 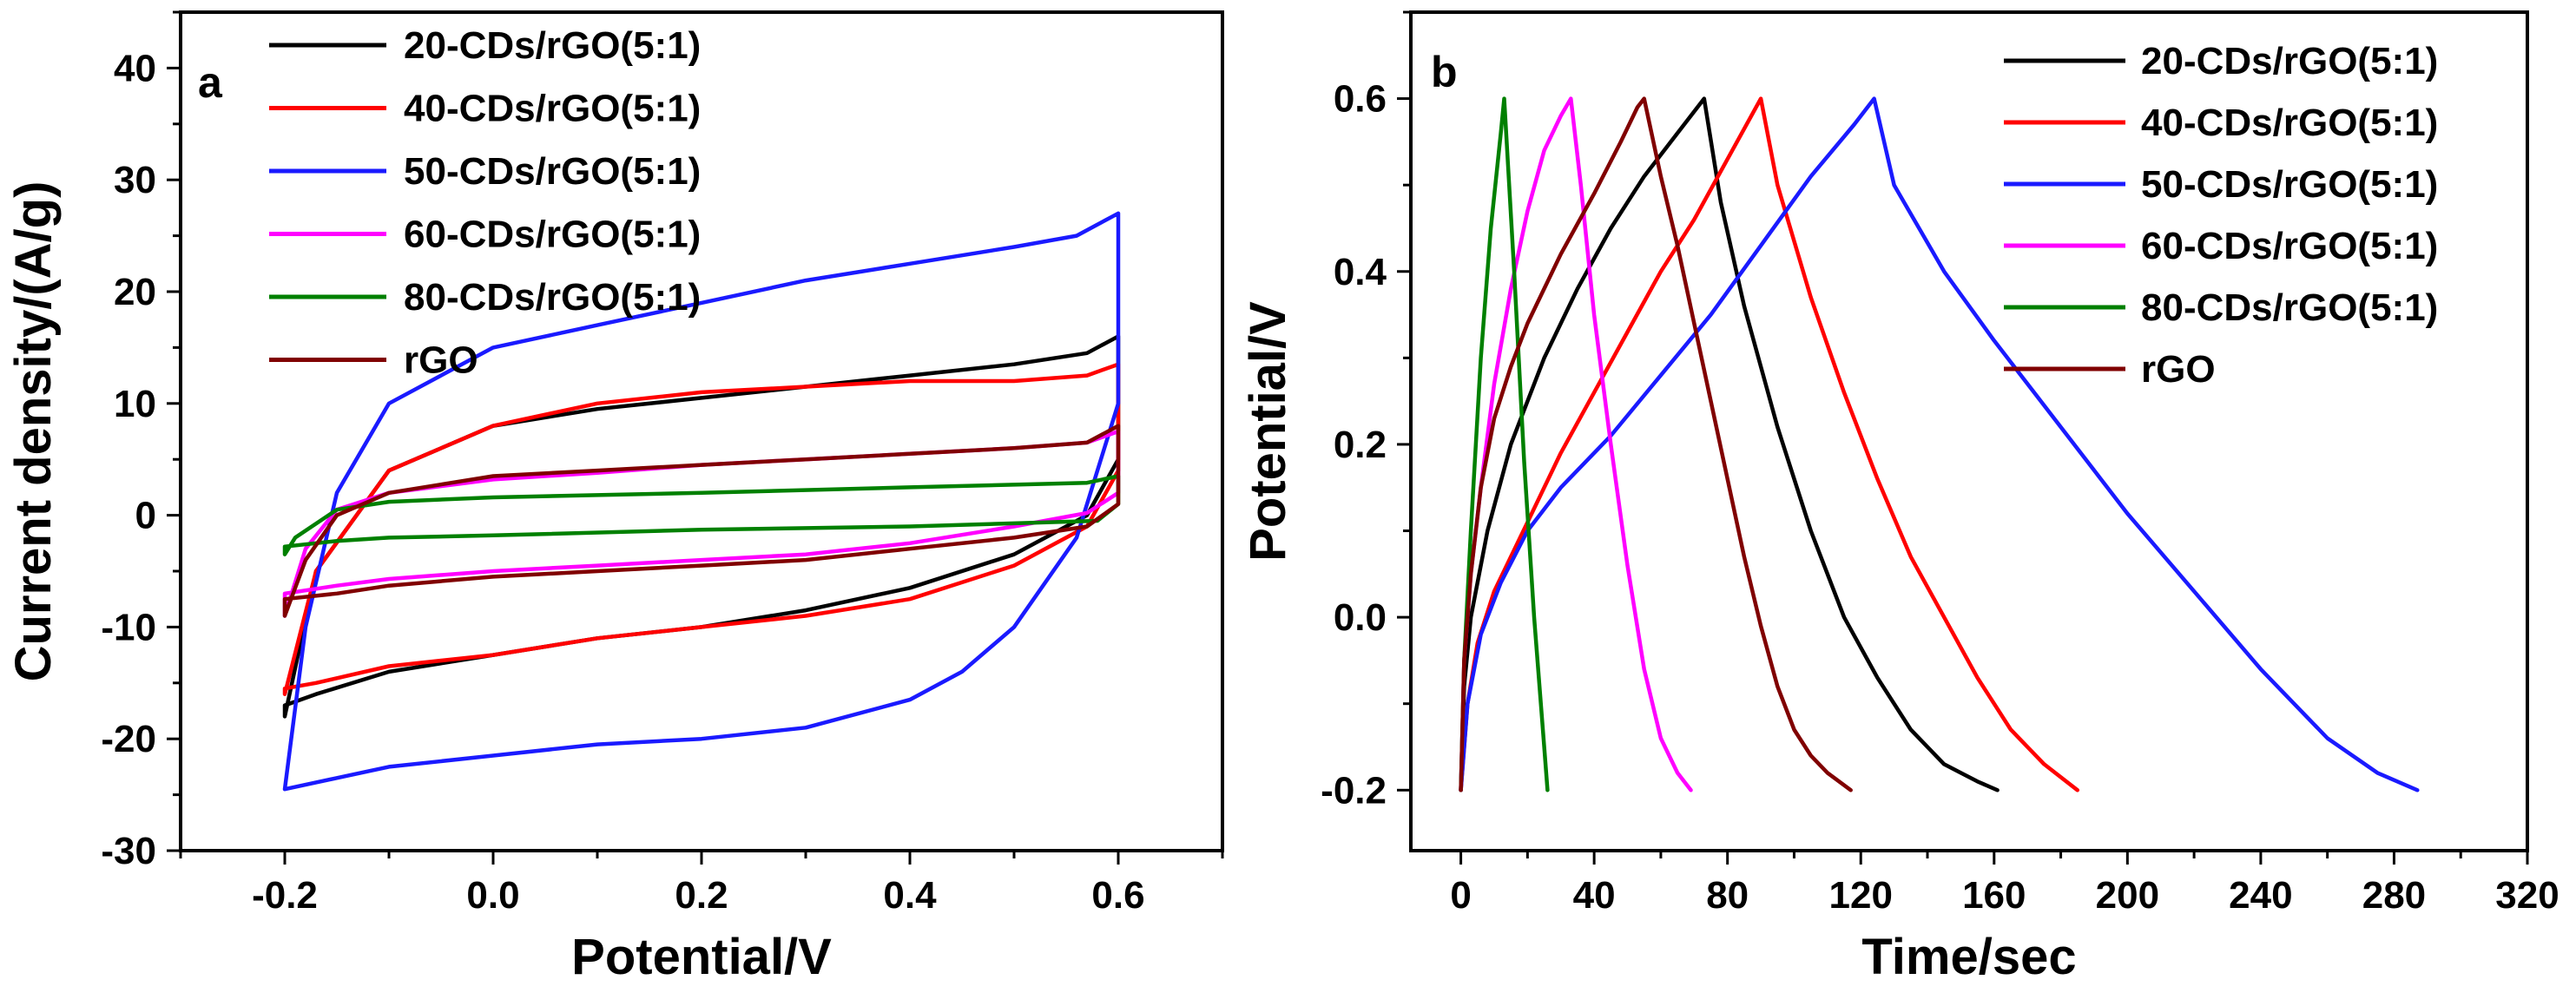 I want to click on panel-b-y-tick-label: 0.2, so click(x=1360, y=445).